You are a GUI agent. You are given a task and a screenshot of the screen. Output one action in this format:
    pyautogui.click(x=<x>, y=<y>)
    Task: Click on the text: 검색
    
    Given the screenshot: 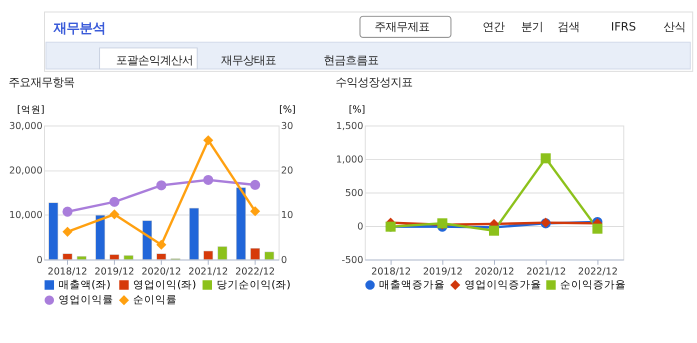 What is the action you would take?
    pyautogui.click(x=569, y=27)
    